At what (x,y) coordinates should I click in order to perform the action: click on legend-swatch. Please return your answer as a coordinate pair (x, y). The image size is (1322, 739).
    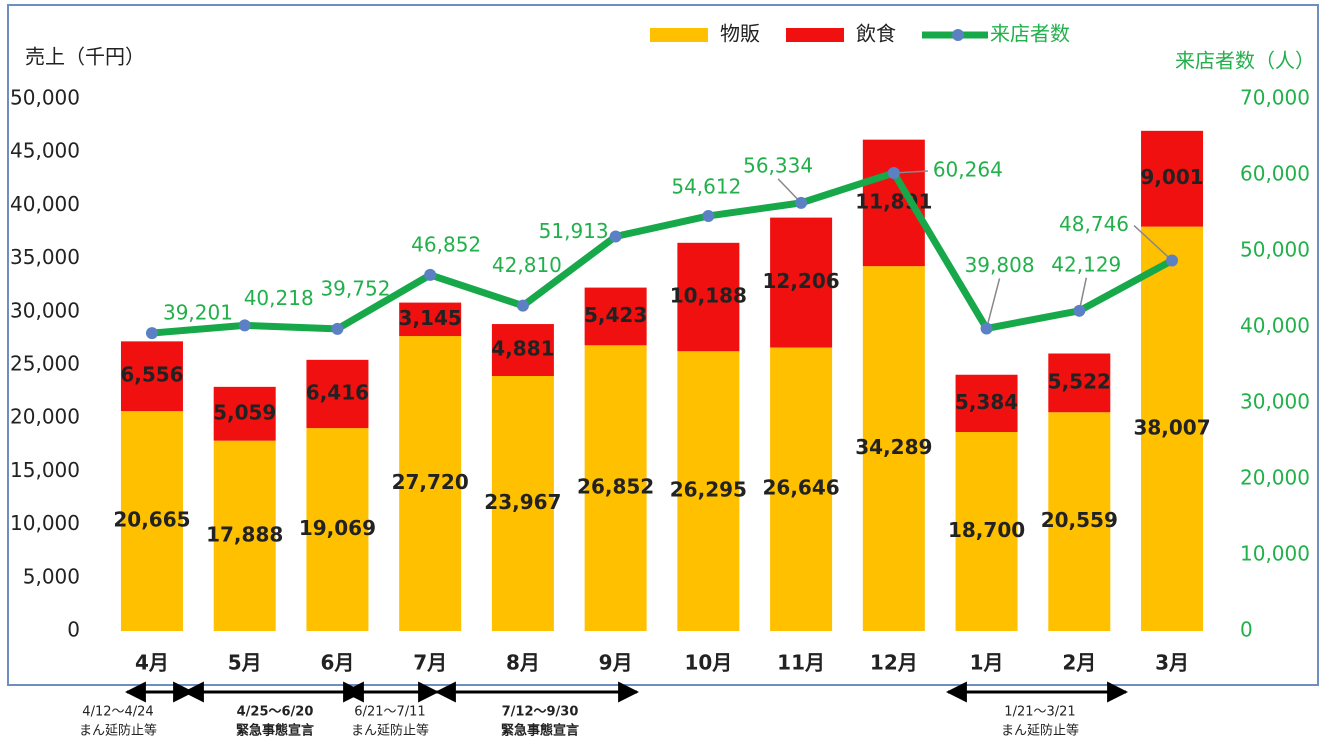
    Looking at the image, I should click on (679, 35).